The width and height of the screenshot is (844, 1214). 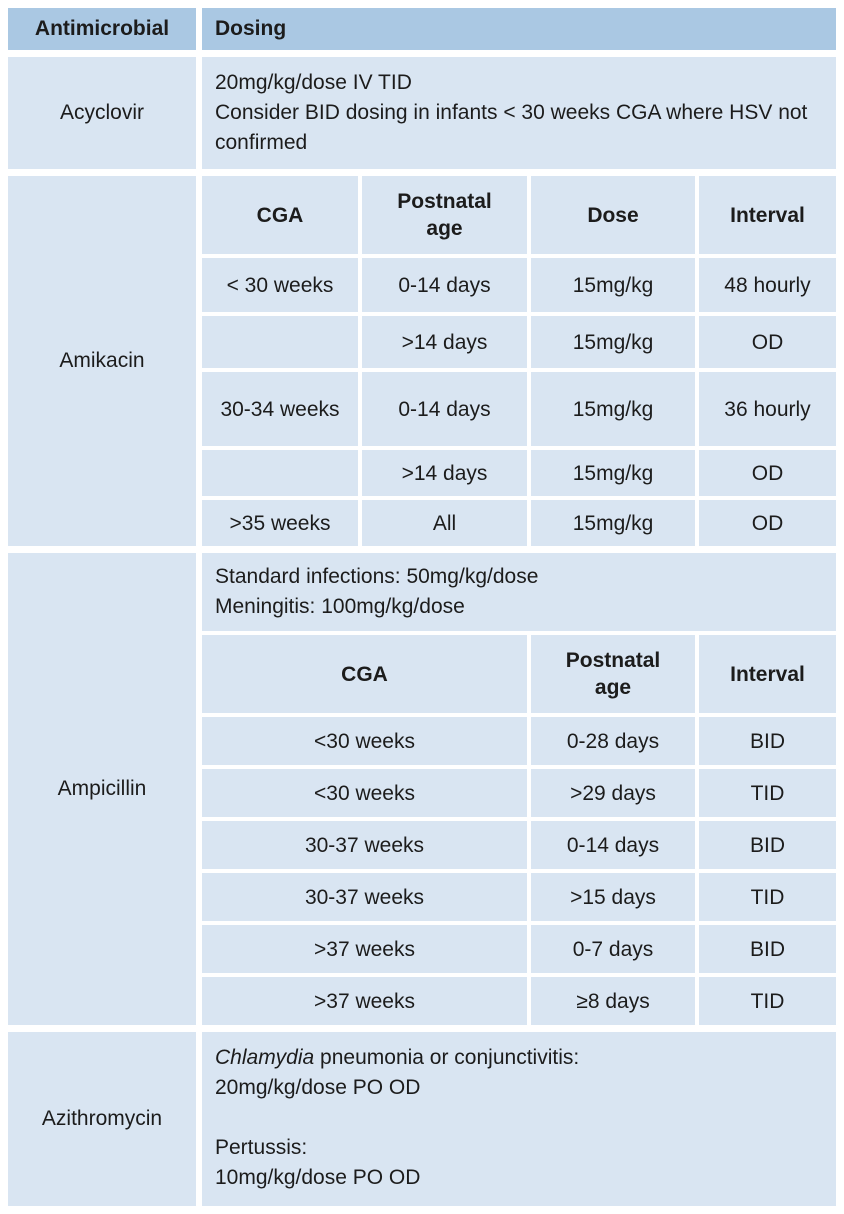 What do you see at coordinates (444, 523) in the screenshot?
I see `amikacin-cell-postnatal-age: All` at bounding box center [444, 523].